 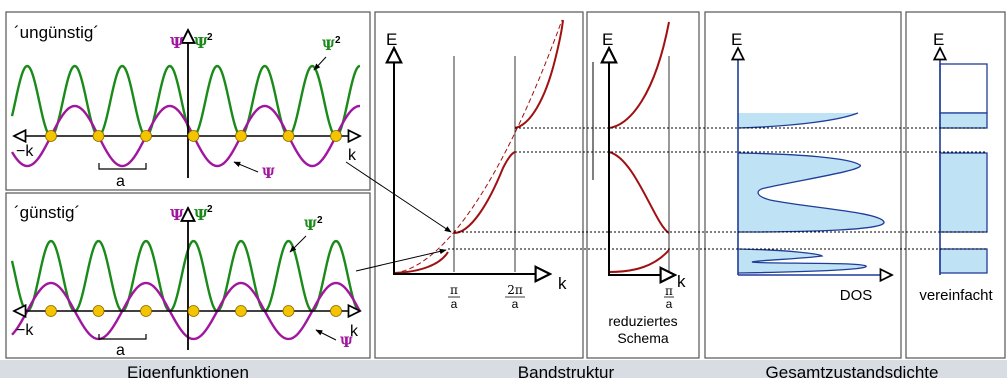 What do you see at coordinates (454, 304) in the screenshot?
I see `band-tick1-den: a` at bounding box center [454, 304].